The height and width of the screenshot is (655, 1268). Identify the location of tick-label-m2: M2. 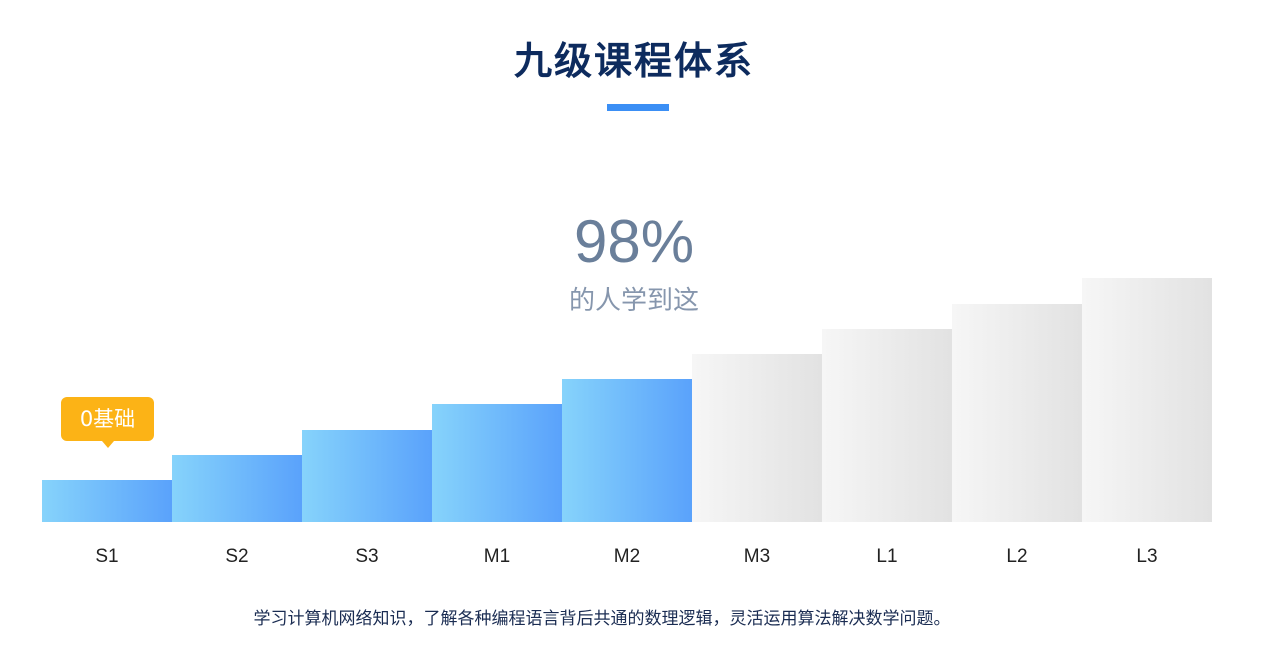
(627, 556).